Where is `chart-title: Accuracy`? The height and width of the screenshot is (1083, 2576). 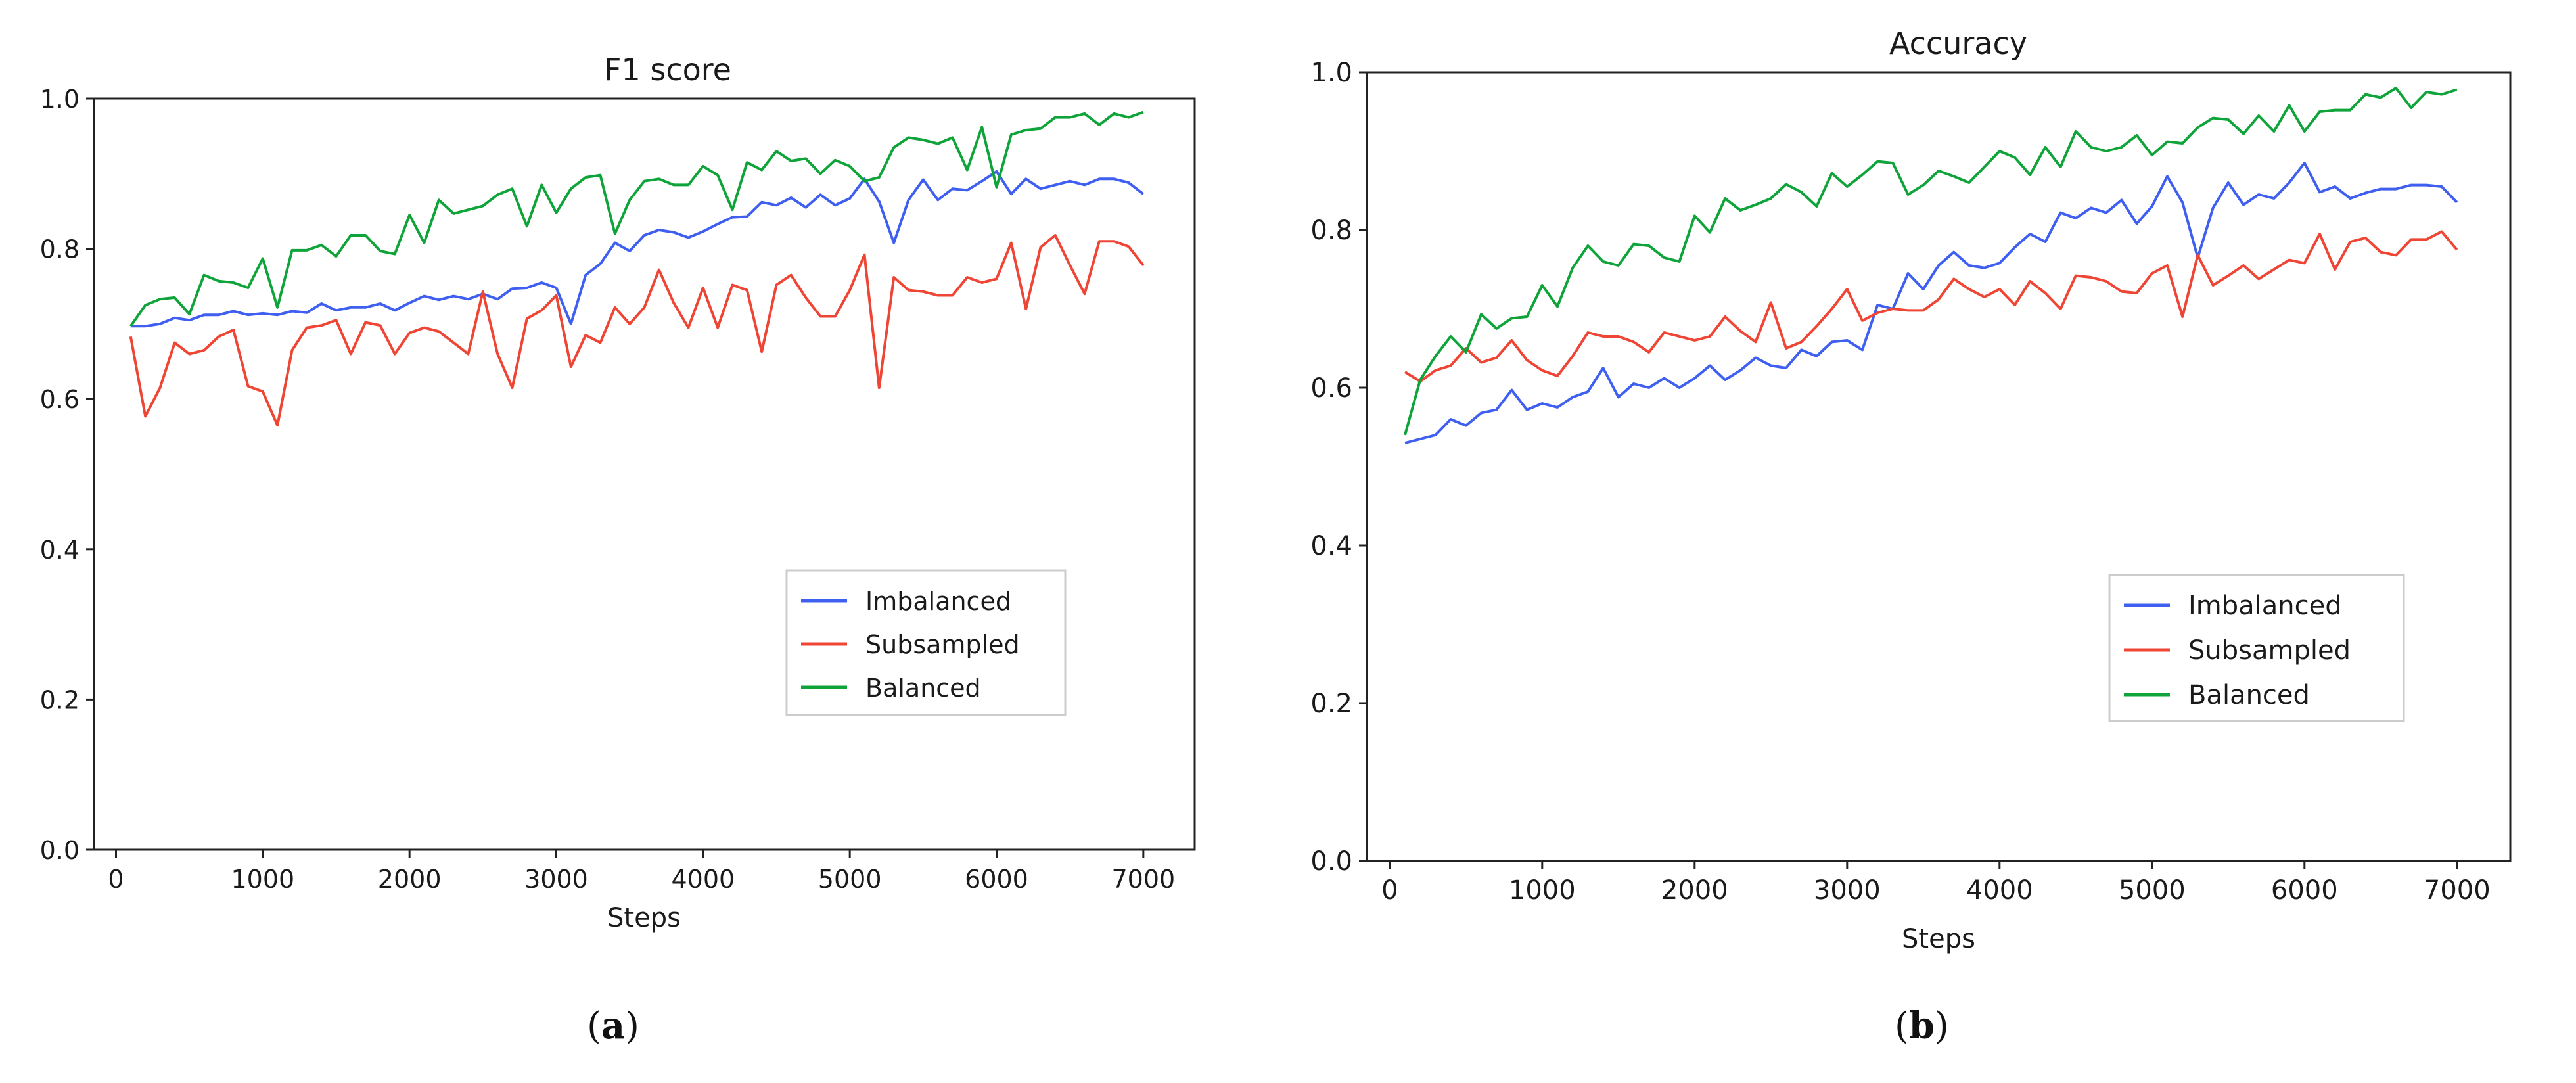 chart-title: Accuracy is located at coordinates (1958, 43).